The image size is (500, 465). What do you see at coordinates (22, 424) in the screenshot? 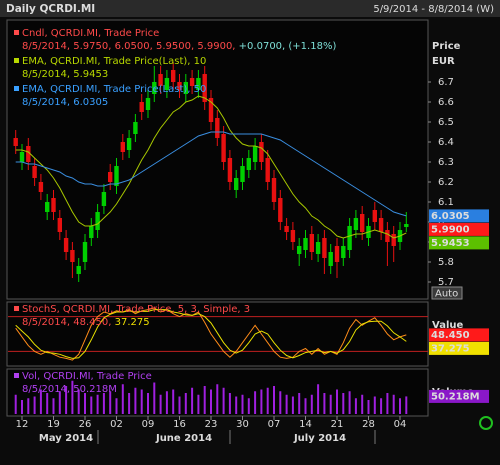
I see `x-tick-label: 12` at bounding box center [22, 424].